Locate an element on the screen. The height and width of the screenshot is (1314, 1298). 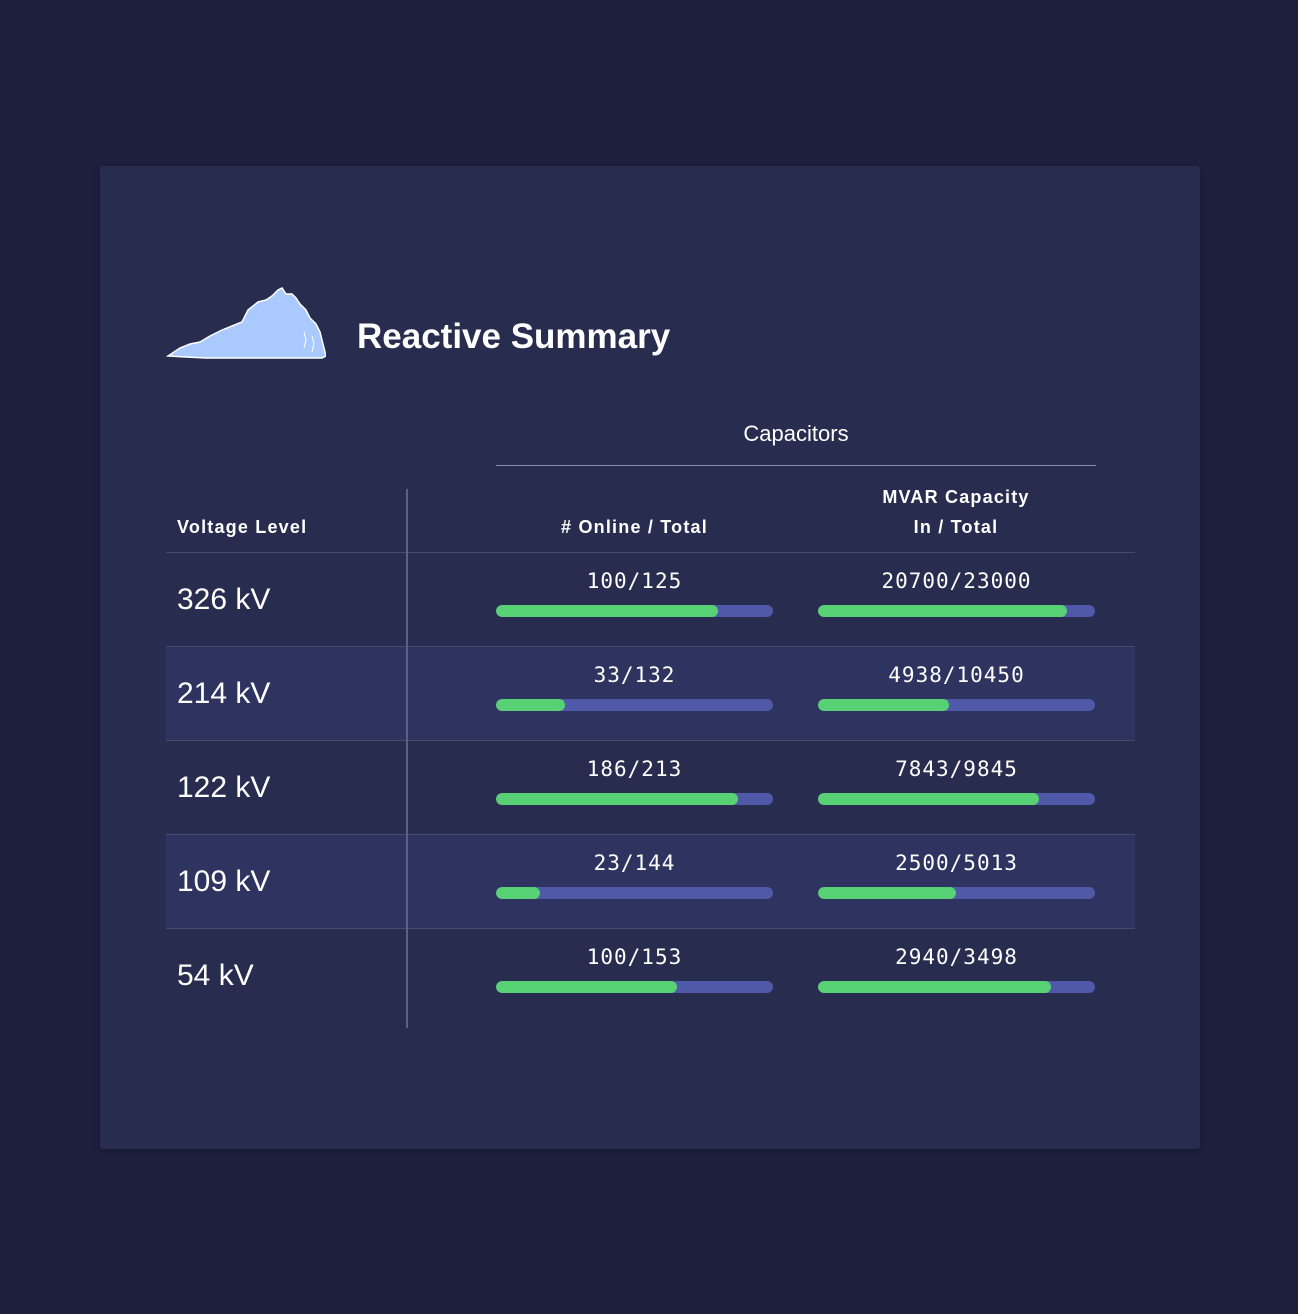
column-header-online-total: # Online / Total is located at coordinates (634, 527).